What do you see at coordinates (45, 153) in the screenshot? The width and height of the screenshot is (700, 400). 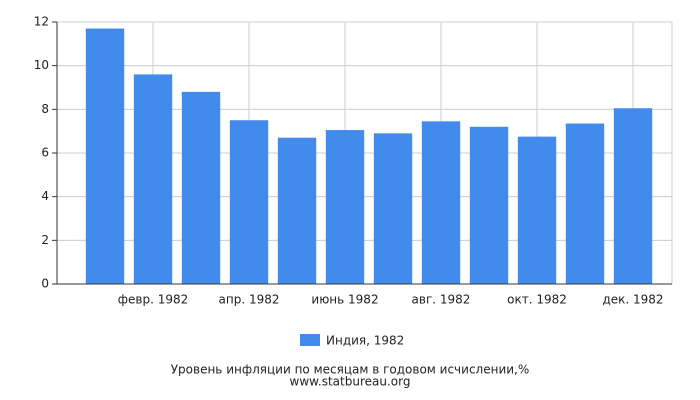 I see `y-tick-label: 6` at bounding box center [45, 153].